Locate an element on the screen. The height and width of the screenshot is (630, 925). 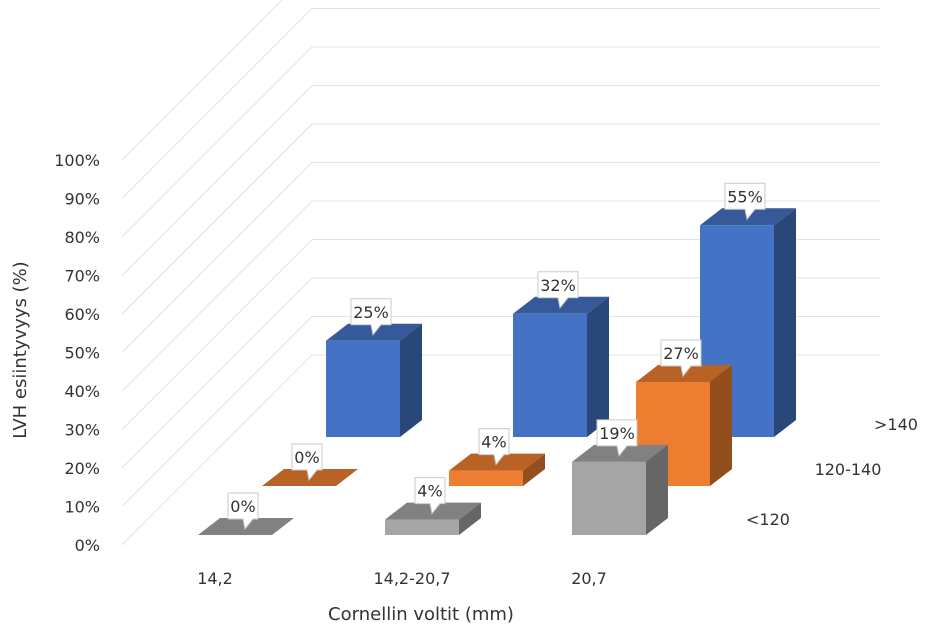
series-label: <120 is located at coordinates (768, 519).